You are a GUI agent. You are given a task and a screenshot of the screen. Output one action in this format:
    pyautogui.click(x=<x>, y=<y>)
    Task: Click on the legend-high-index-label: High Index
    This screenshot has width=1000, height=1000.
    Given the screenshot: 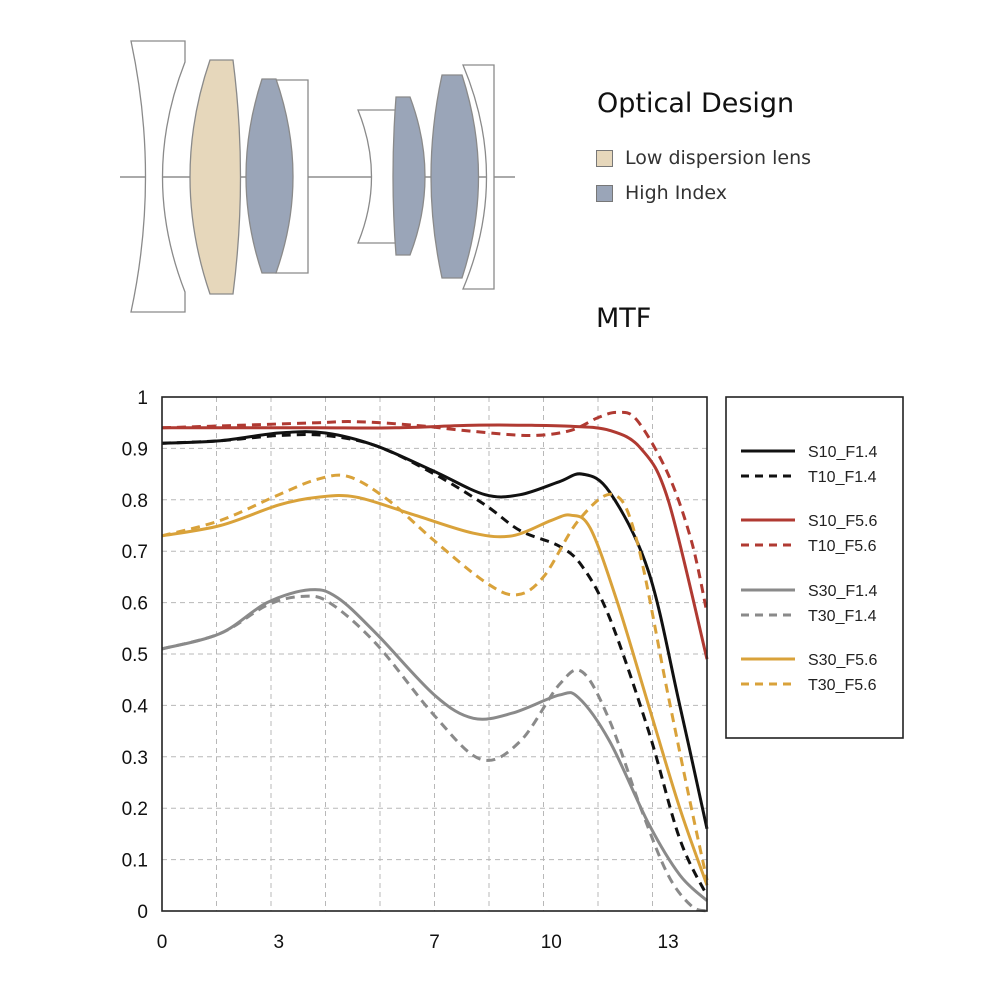 What is the action you would take?
    pyautogui.click(x=676, y=193)
    